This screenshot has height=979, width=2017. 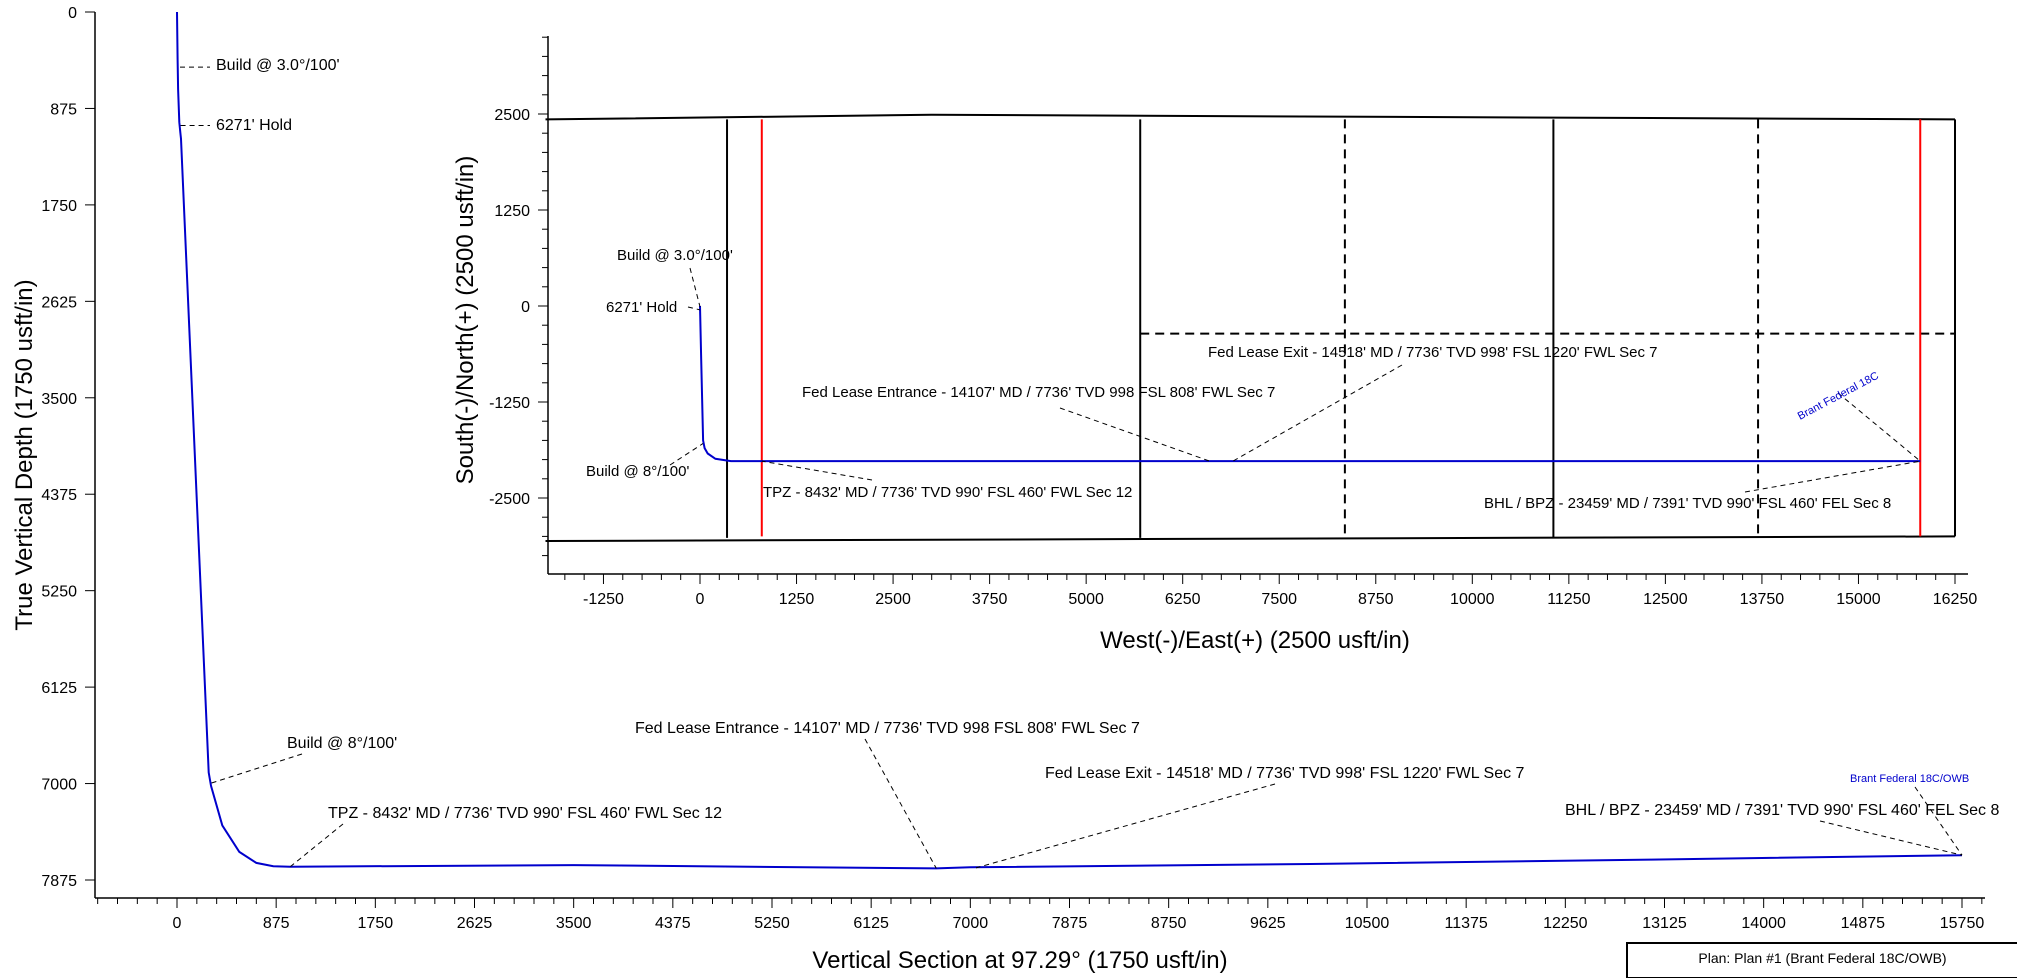 What do you see at coordinates (971, 923) in the screenshot?
I see `x-tick-label: 7000` at bounding box center [971, 923].